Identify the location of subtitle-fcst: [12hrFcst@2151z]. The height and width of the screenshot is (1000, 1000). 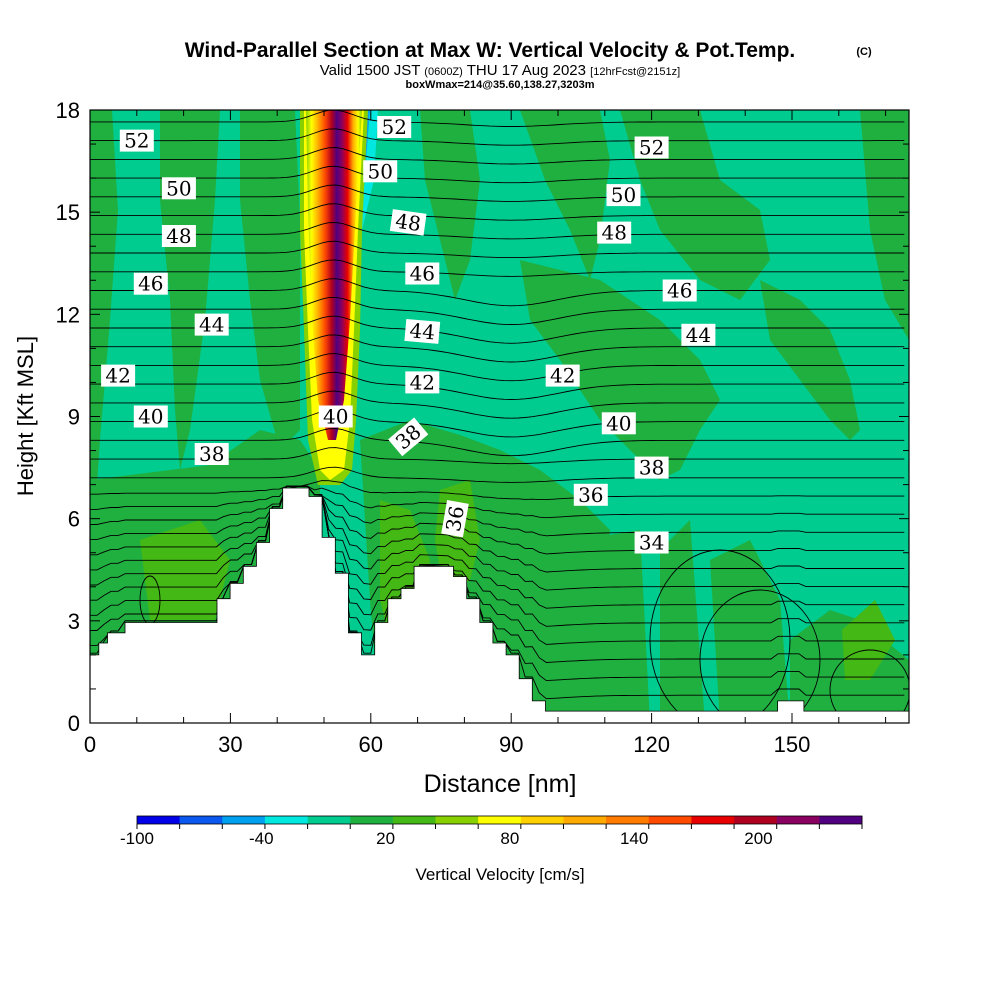
(635, 72).